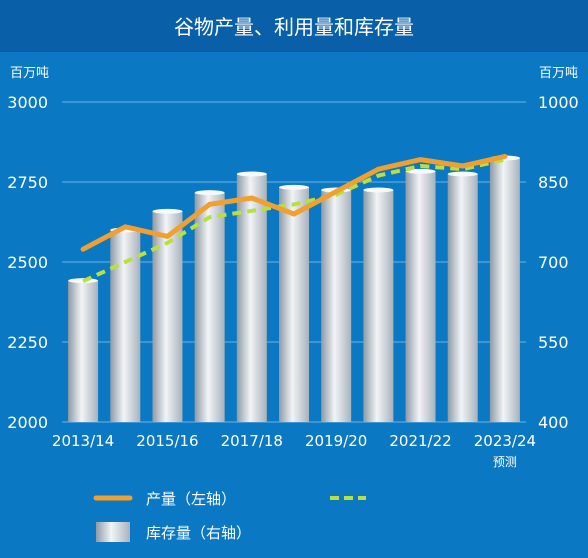 The height and width of the screenshot is (558, 588). I want to click on bar-2019/20, so click(336, 306).